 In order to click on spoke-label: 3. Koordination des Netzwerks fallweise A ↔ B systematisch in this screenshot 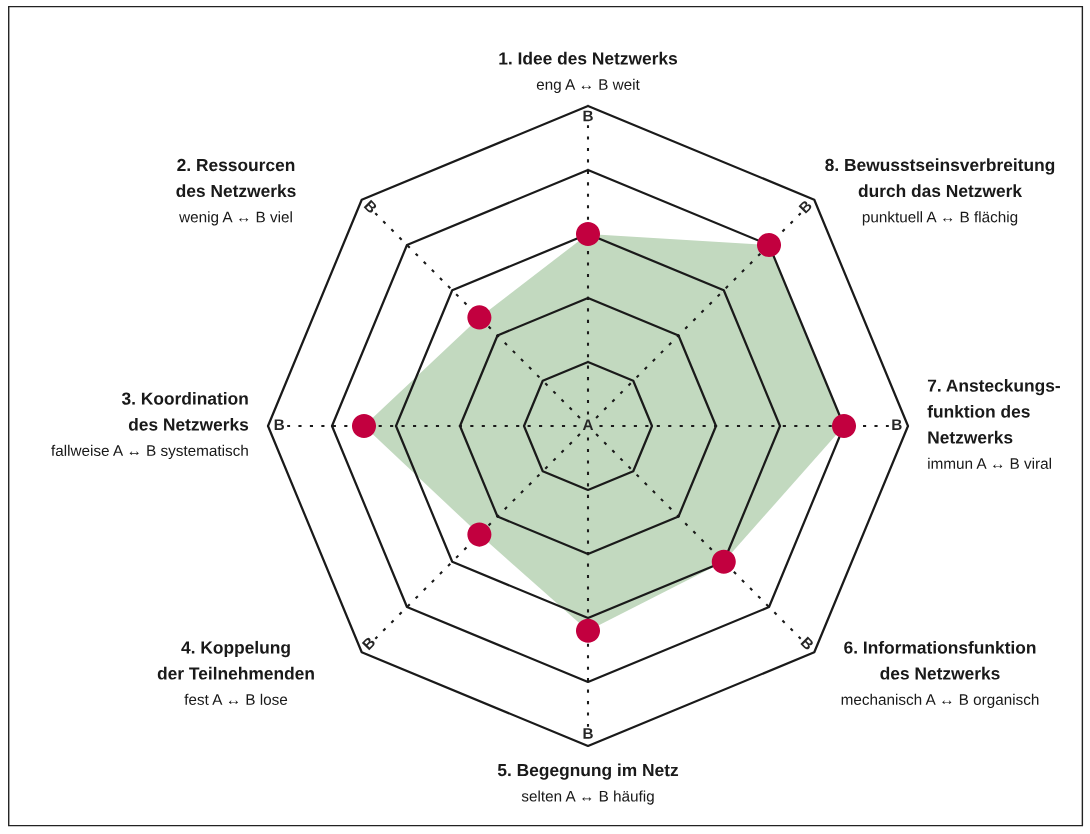, I will do `click(150, 425)`.